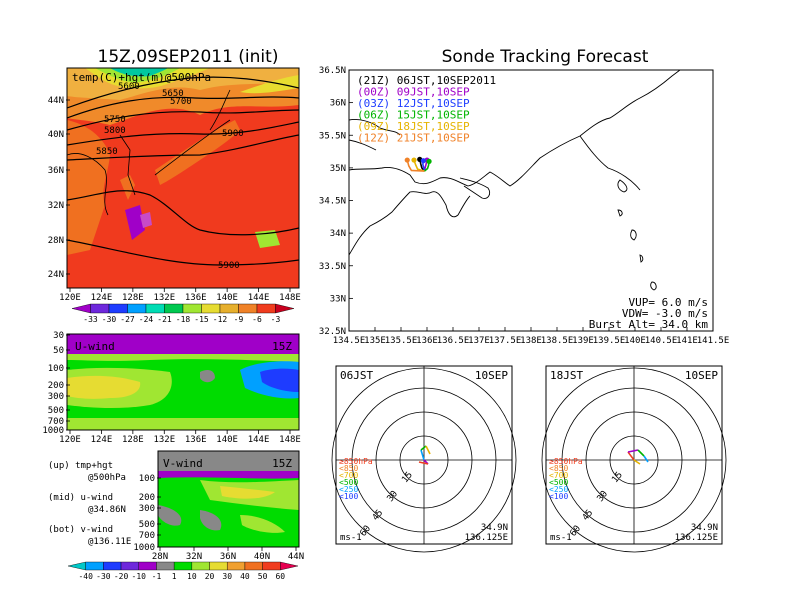  Describe the element at coordinates (332, 71) in the screenshot. I see `tick-label: 36.5N` at that location.